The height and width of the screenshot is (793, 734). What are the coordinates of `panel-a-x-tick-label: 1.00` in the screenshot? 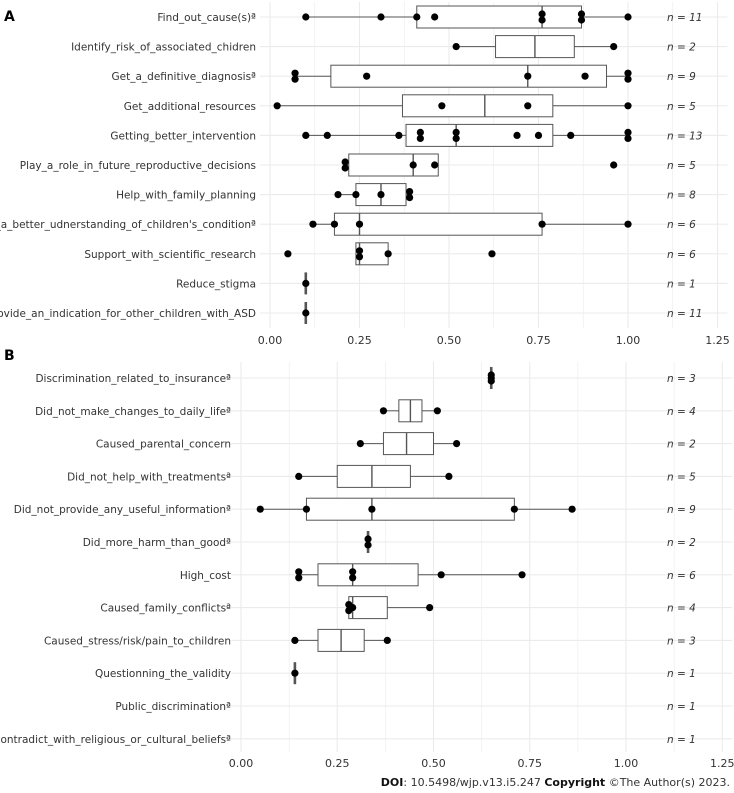 It's located at (628, 340).